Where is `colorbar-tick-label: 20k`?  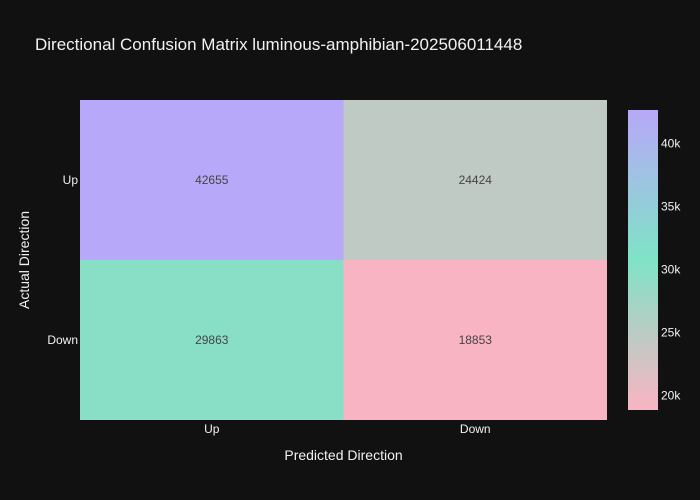
colorbar-tick-label: 20k is located at coordinates (671, 396).